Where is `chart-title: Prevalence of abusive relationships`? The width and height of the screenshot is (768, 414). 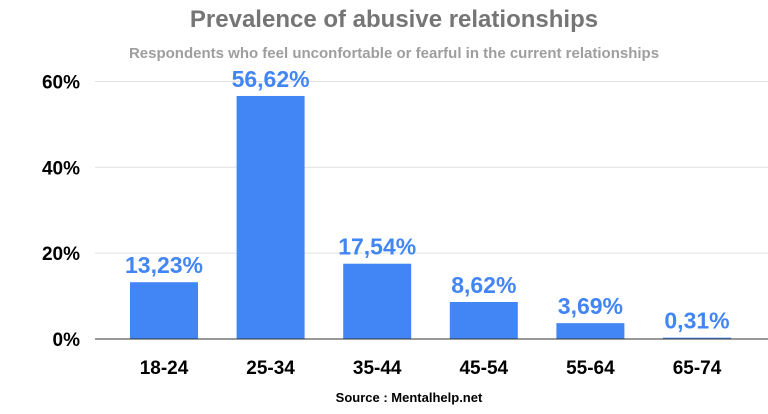 chart-title: Prevalence of abusive relationships is located at coordinates (394, 19).